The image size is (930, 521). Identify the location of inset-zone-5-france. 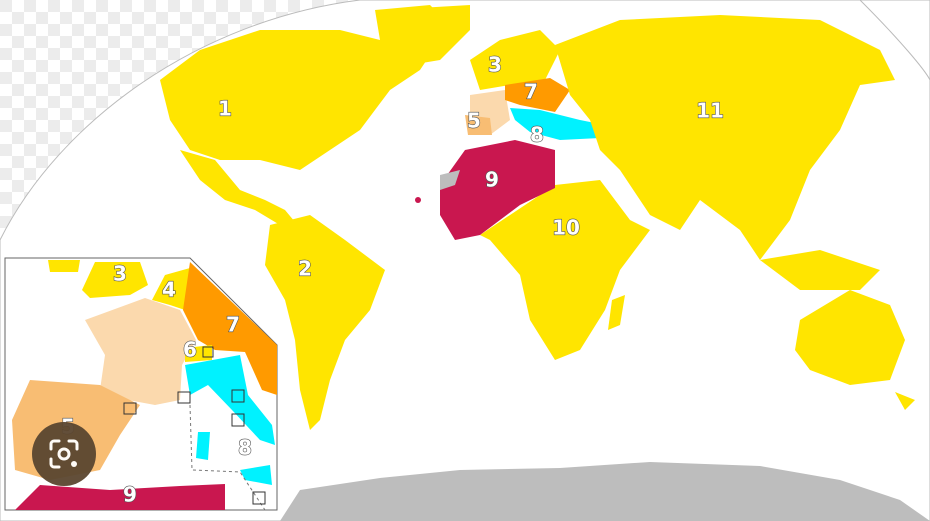
(140, 351).